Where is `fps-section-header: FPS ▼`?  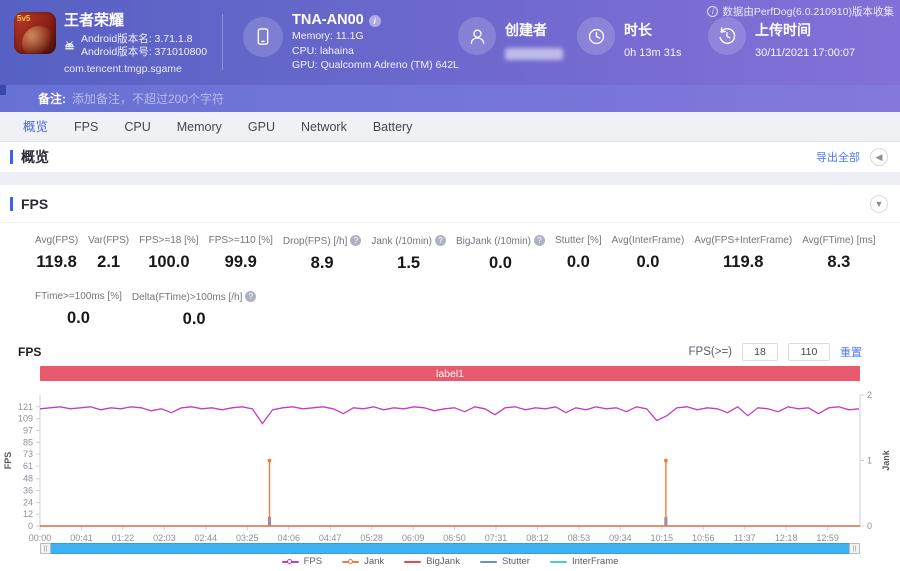
fps-section-header: FPS ▼ is located at coordinates (450, 204).